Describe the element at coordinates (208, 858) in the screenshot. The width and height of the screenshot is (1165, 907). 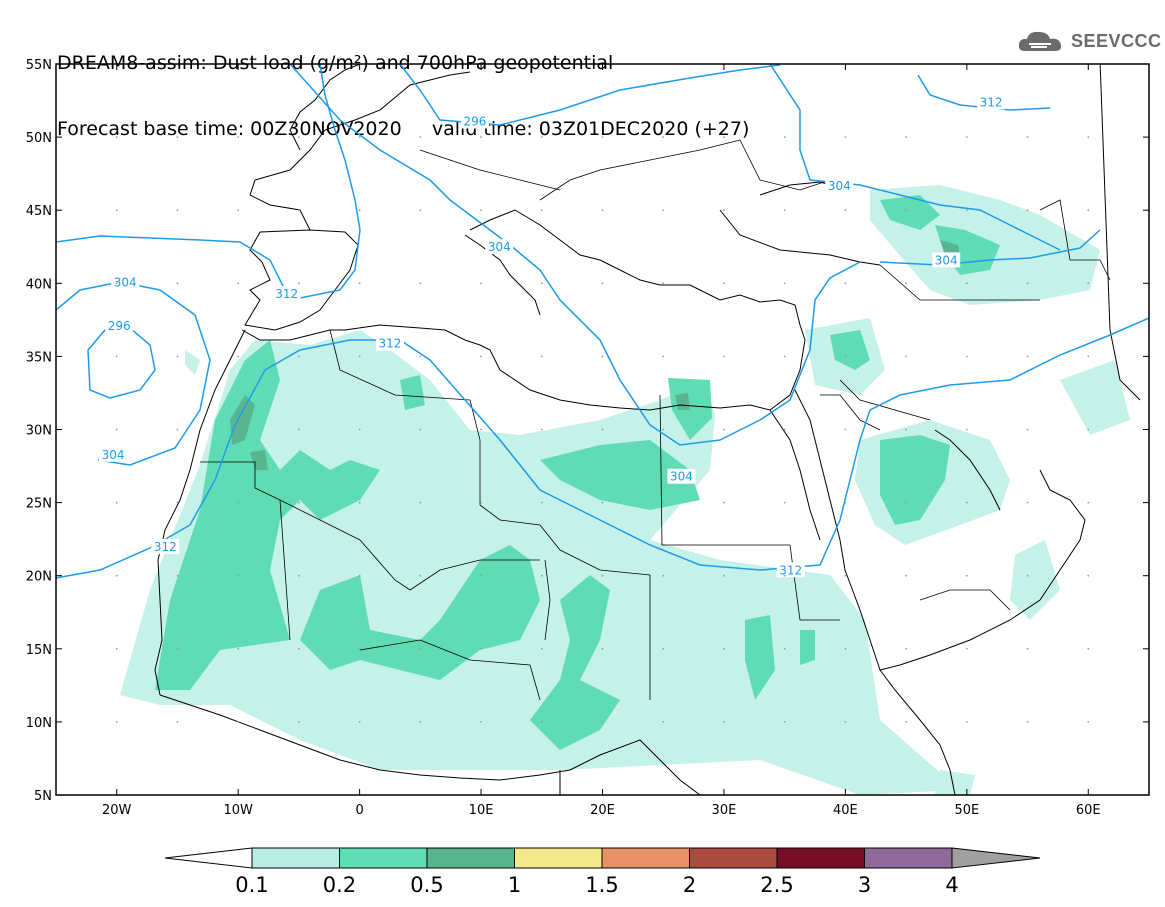
I see `colorbar-under-arrow` at that location.